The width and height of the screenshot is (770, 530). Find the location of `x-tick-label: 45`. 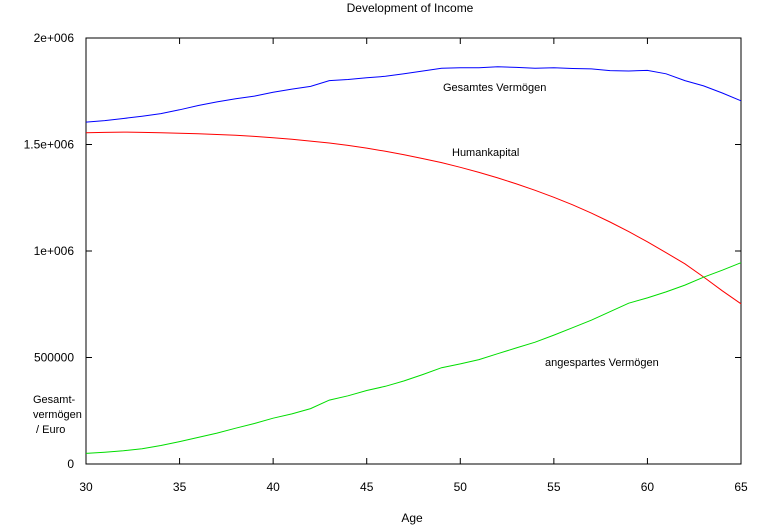

x-tick-label: 45 is located at coordinates (367, 487).